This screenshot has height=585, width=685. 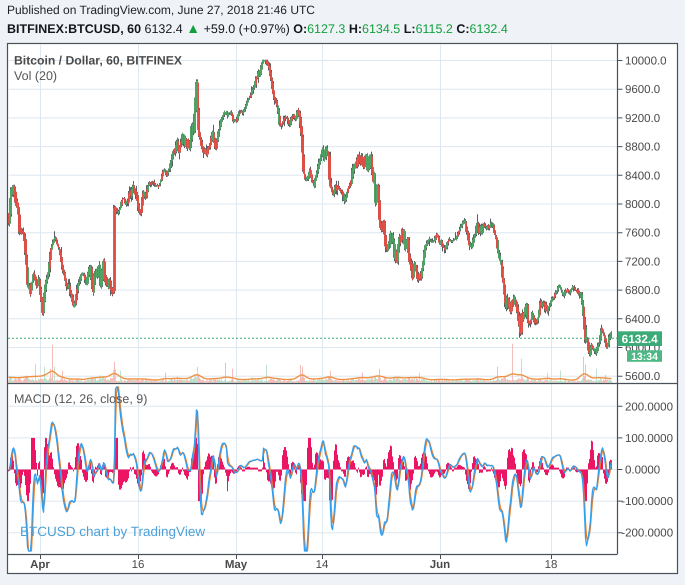 I want to click on svg-text: 6800.0, so click(x=642, y=291).